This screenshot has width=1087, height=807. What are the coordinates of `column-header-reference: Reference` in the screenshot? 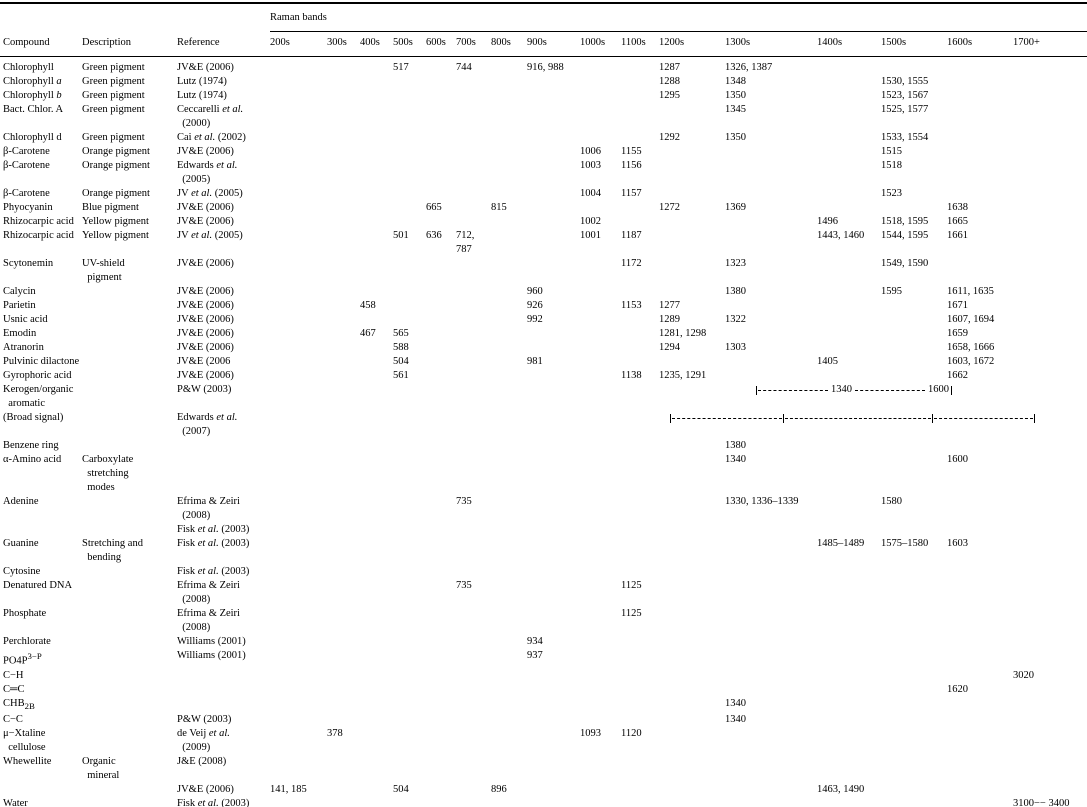 It's located at (223, 44).